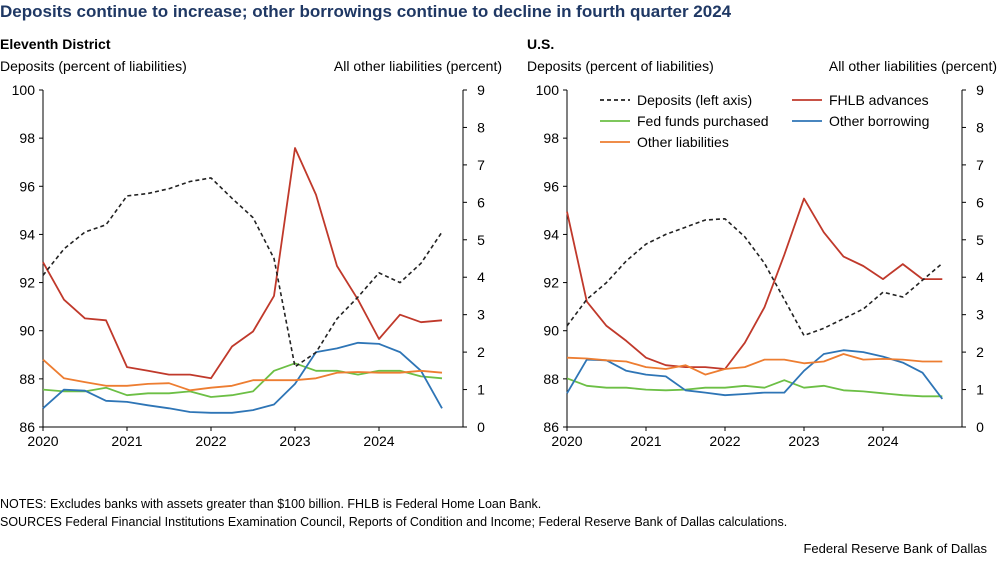 Image resolution: width=997 pixels, height=565 pixels. What do you see at coordinates (895, 548) in the screenshot?
I see `credit-text: Federal Reserve Bank of Dallas` at bounding box center [895, 548].